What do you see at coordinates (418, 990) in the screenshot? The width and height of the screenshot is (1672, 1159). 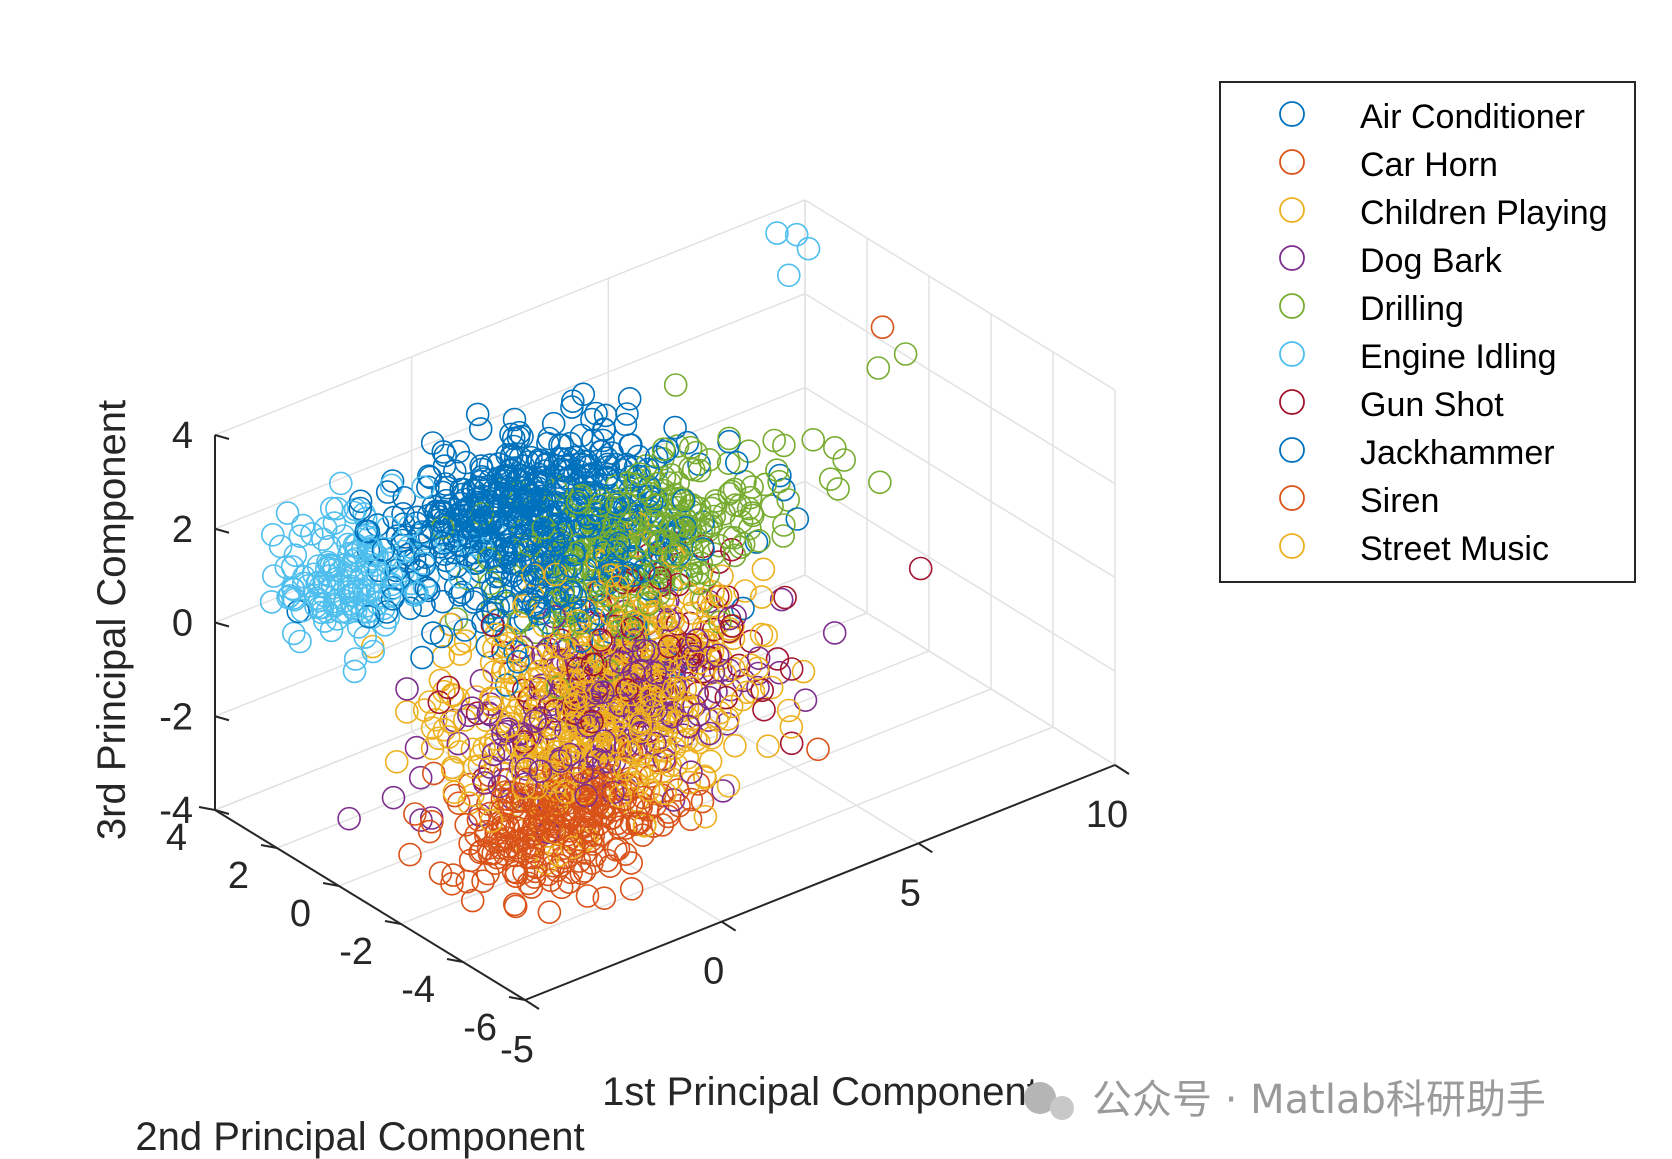 I see `y-tick-label: -4` at bounding box center [418, 990].